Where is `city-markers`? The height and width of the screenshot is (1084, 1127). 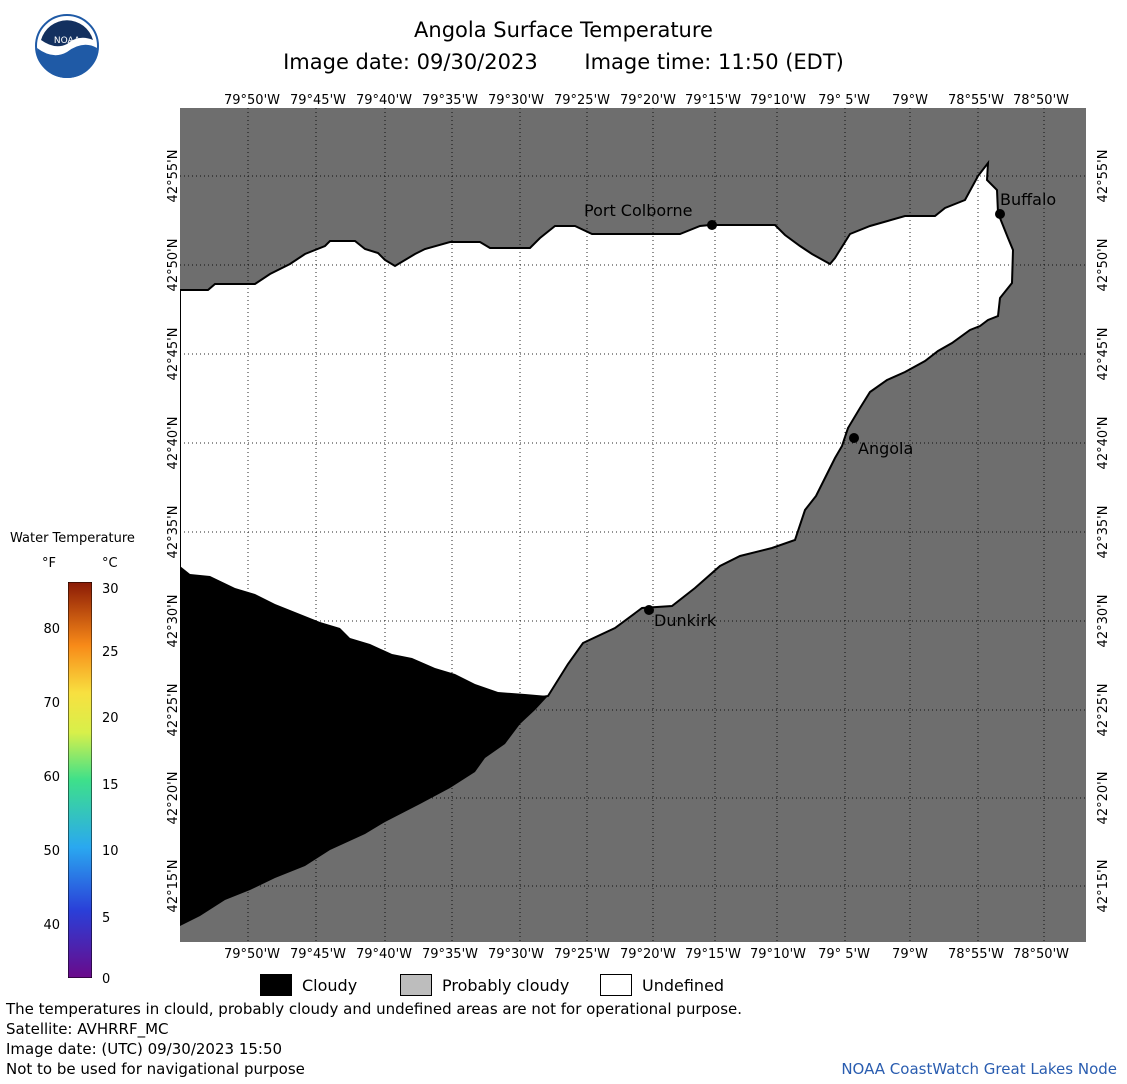 city-markers is located at coordinates (824, 412).